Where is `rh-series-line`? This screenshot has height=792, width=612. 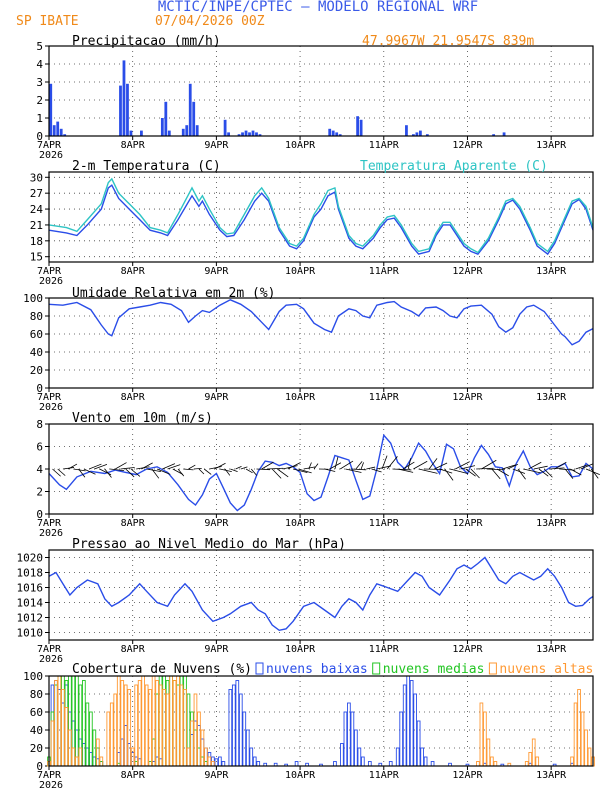 rh-series-line is located at coordinates (321, 322).